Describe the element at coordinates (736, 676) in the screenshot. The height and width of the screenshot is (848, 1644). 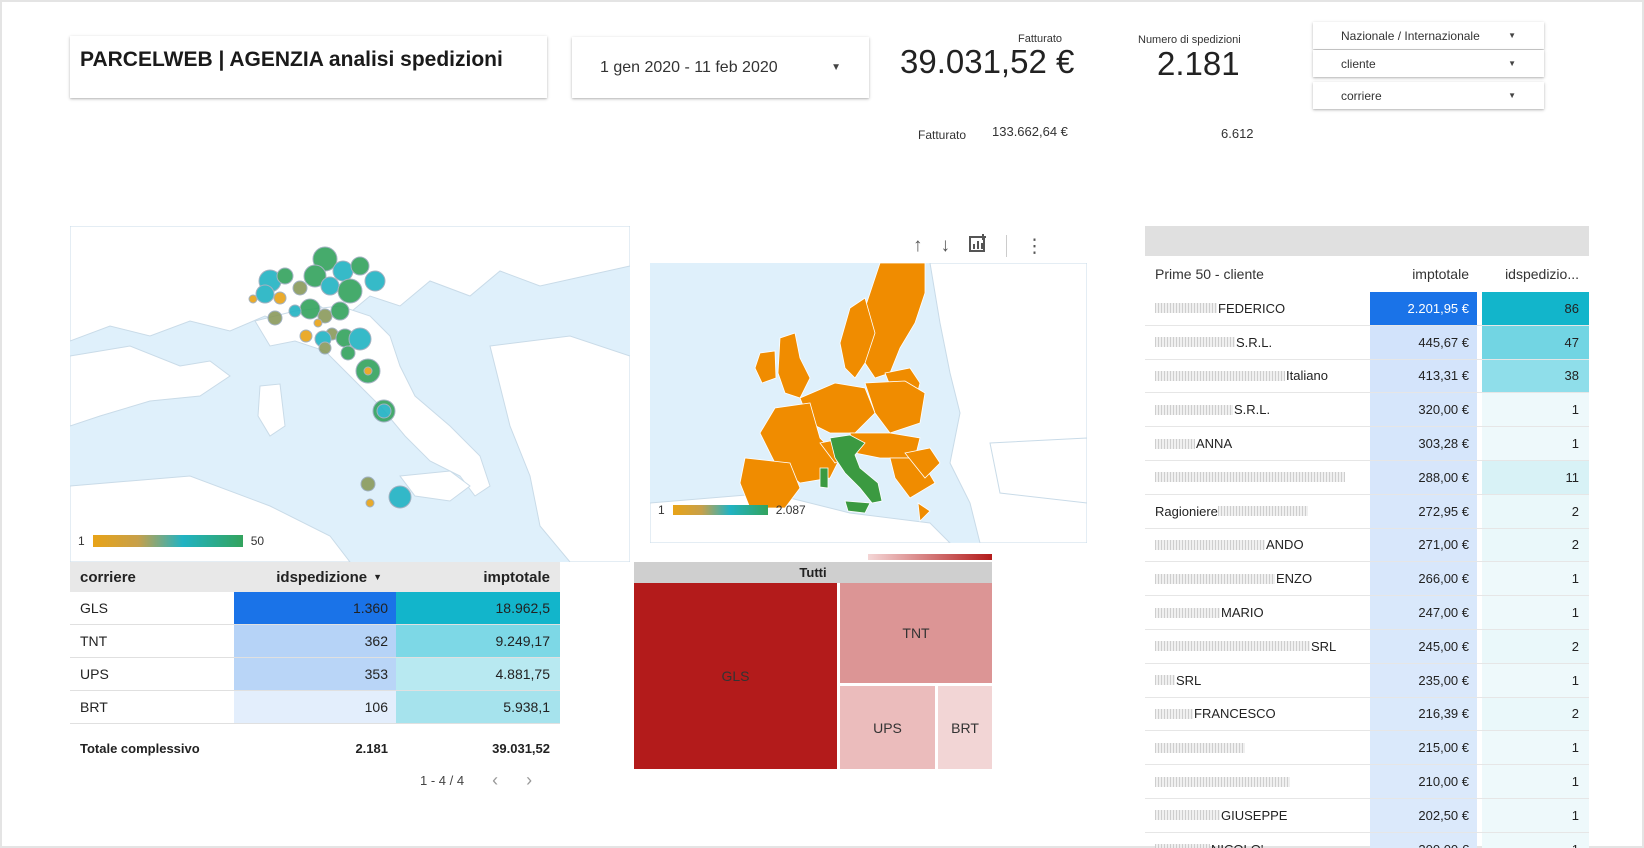
I see `treemap-cell-gls: GLS` at that location.